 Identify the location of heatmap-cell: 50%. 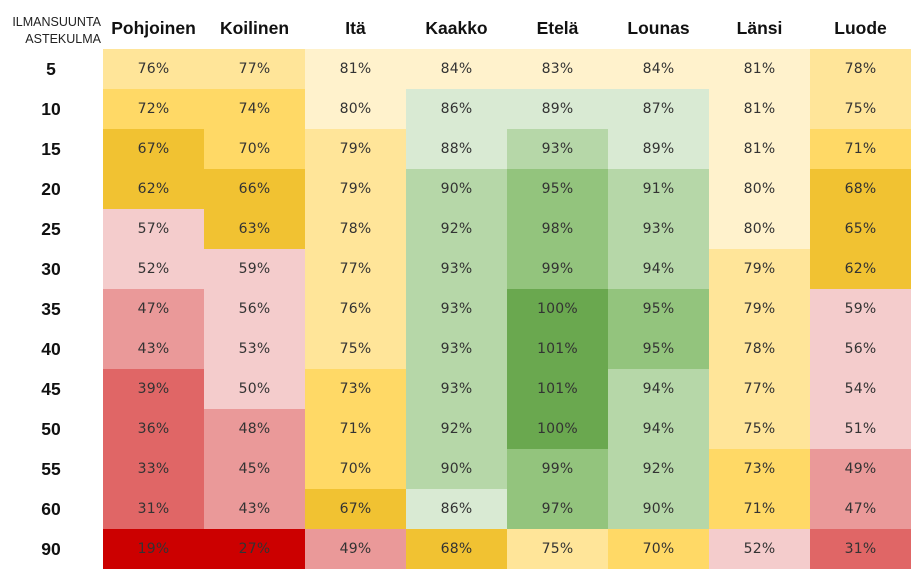
(254, 389).